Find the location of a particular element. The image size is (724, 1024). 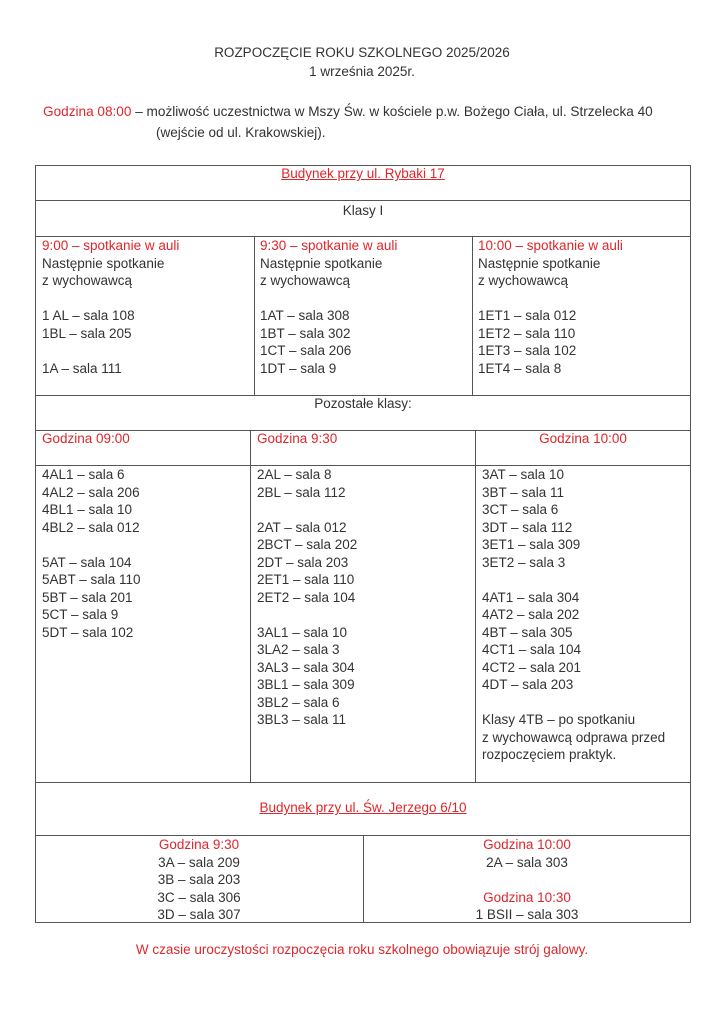

list-item: 1AT – sala 308 is located at coordinates (305, 315).